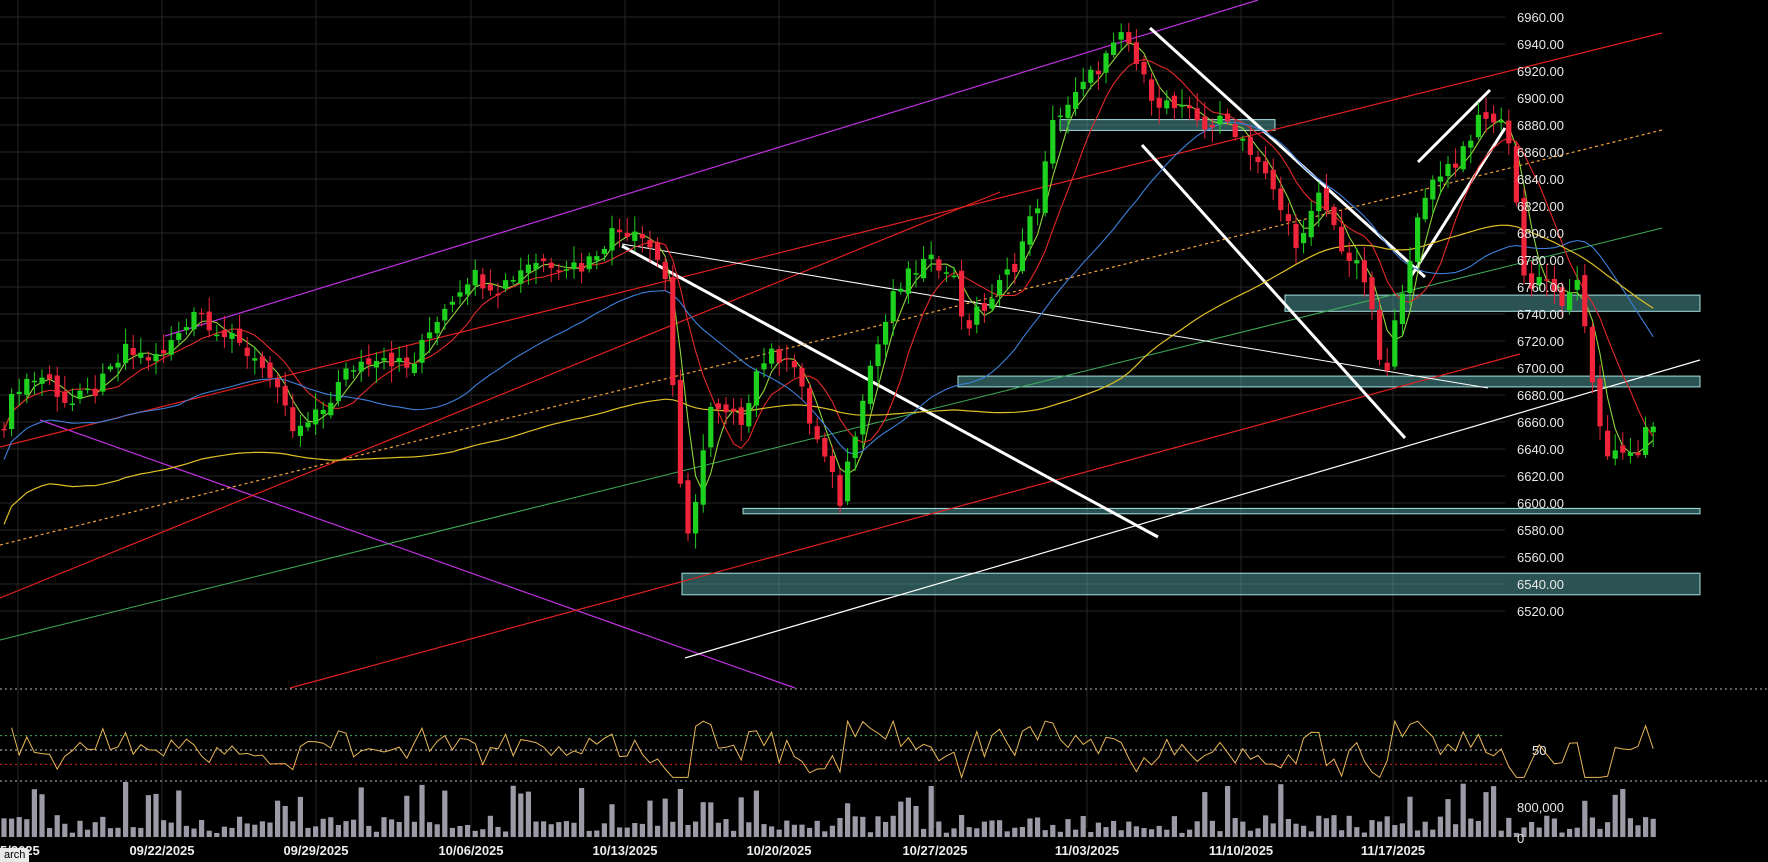  What do you see at coordinates (15, 855) in the screenshot?
I see `search-tab: arch` at bounding box center [15, 855].